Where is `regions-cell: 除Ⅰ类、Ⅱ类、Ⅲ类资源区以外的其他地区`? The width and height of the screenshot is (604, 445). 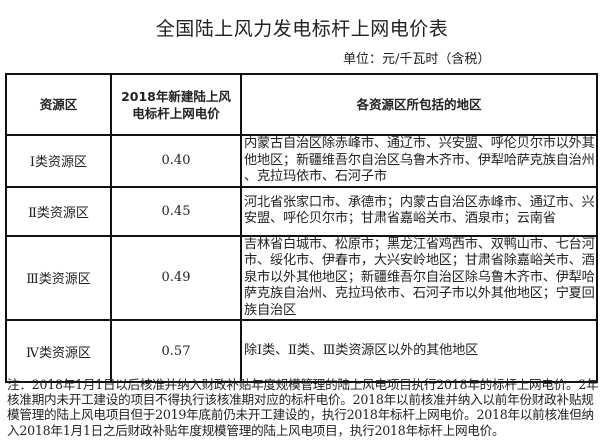 regions-cell: 除Ⅰ类、Ⅱ类、Ⅲ类资源区以外的其他地区 is located at coordinates (419, 351).